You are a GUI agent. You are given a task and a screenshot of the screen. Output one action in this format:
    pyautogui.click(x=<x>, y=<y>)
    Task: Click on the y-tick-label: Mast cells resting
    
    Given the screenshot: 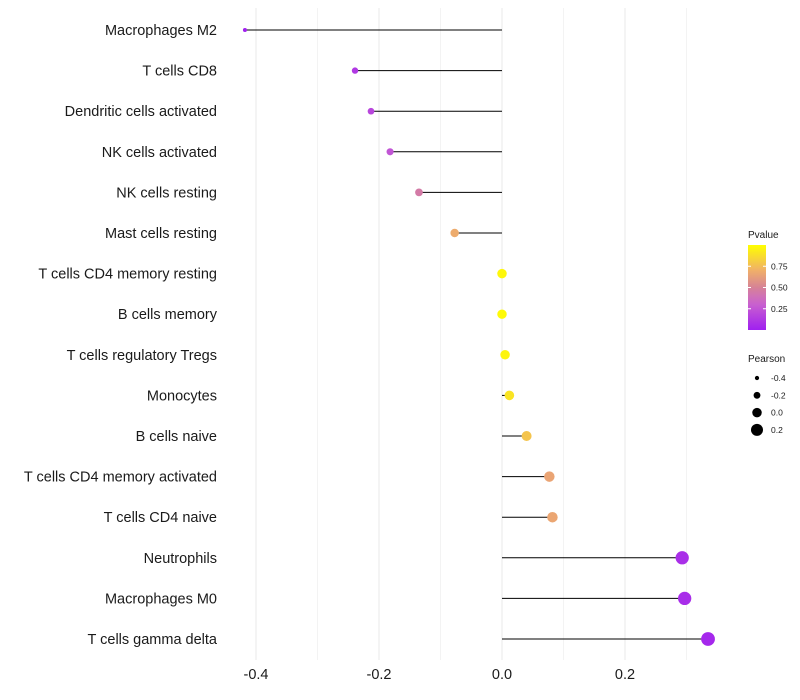 What is the action you would take?
    pyautogui.click(x=161, y=234)
    